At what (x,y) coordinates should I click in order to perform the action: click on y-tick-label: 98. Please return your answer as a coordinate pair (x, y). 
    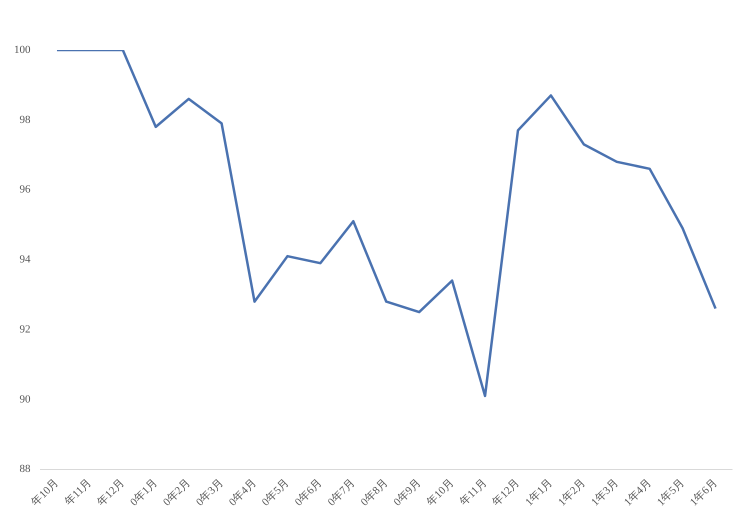
    Looking at the image, I should click on (25, 120).